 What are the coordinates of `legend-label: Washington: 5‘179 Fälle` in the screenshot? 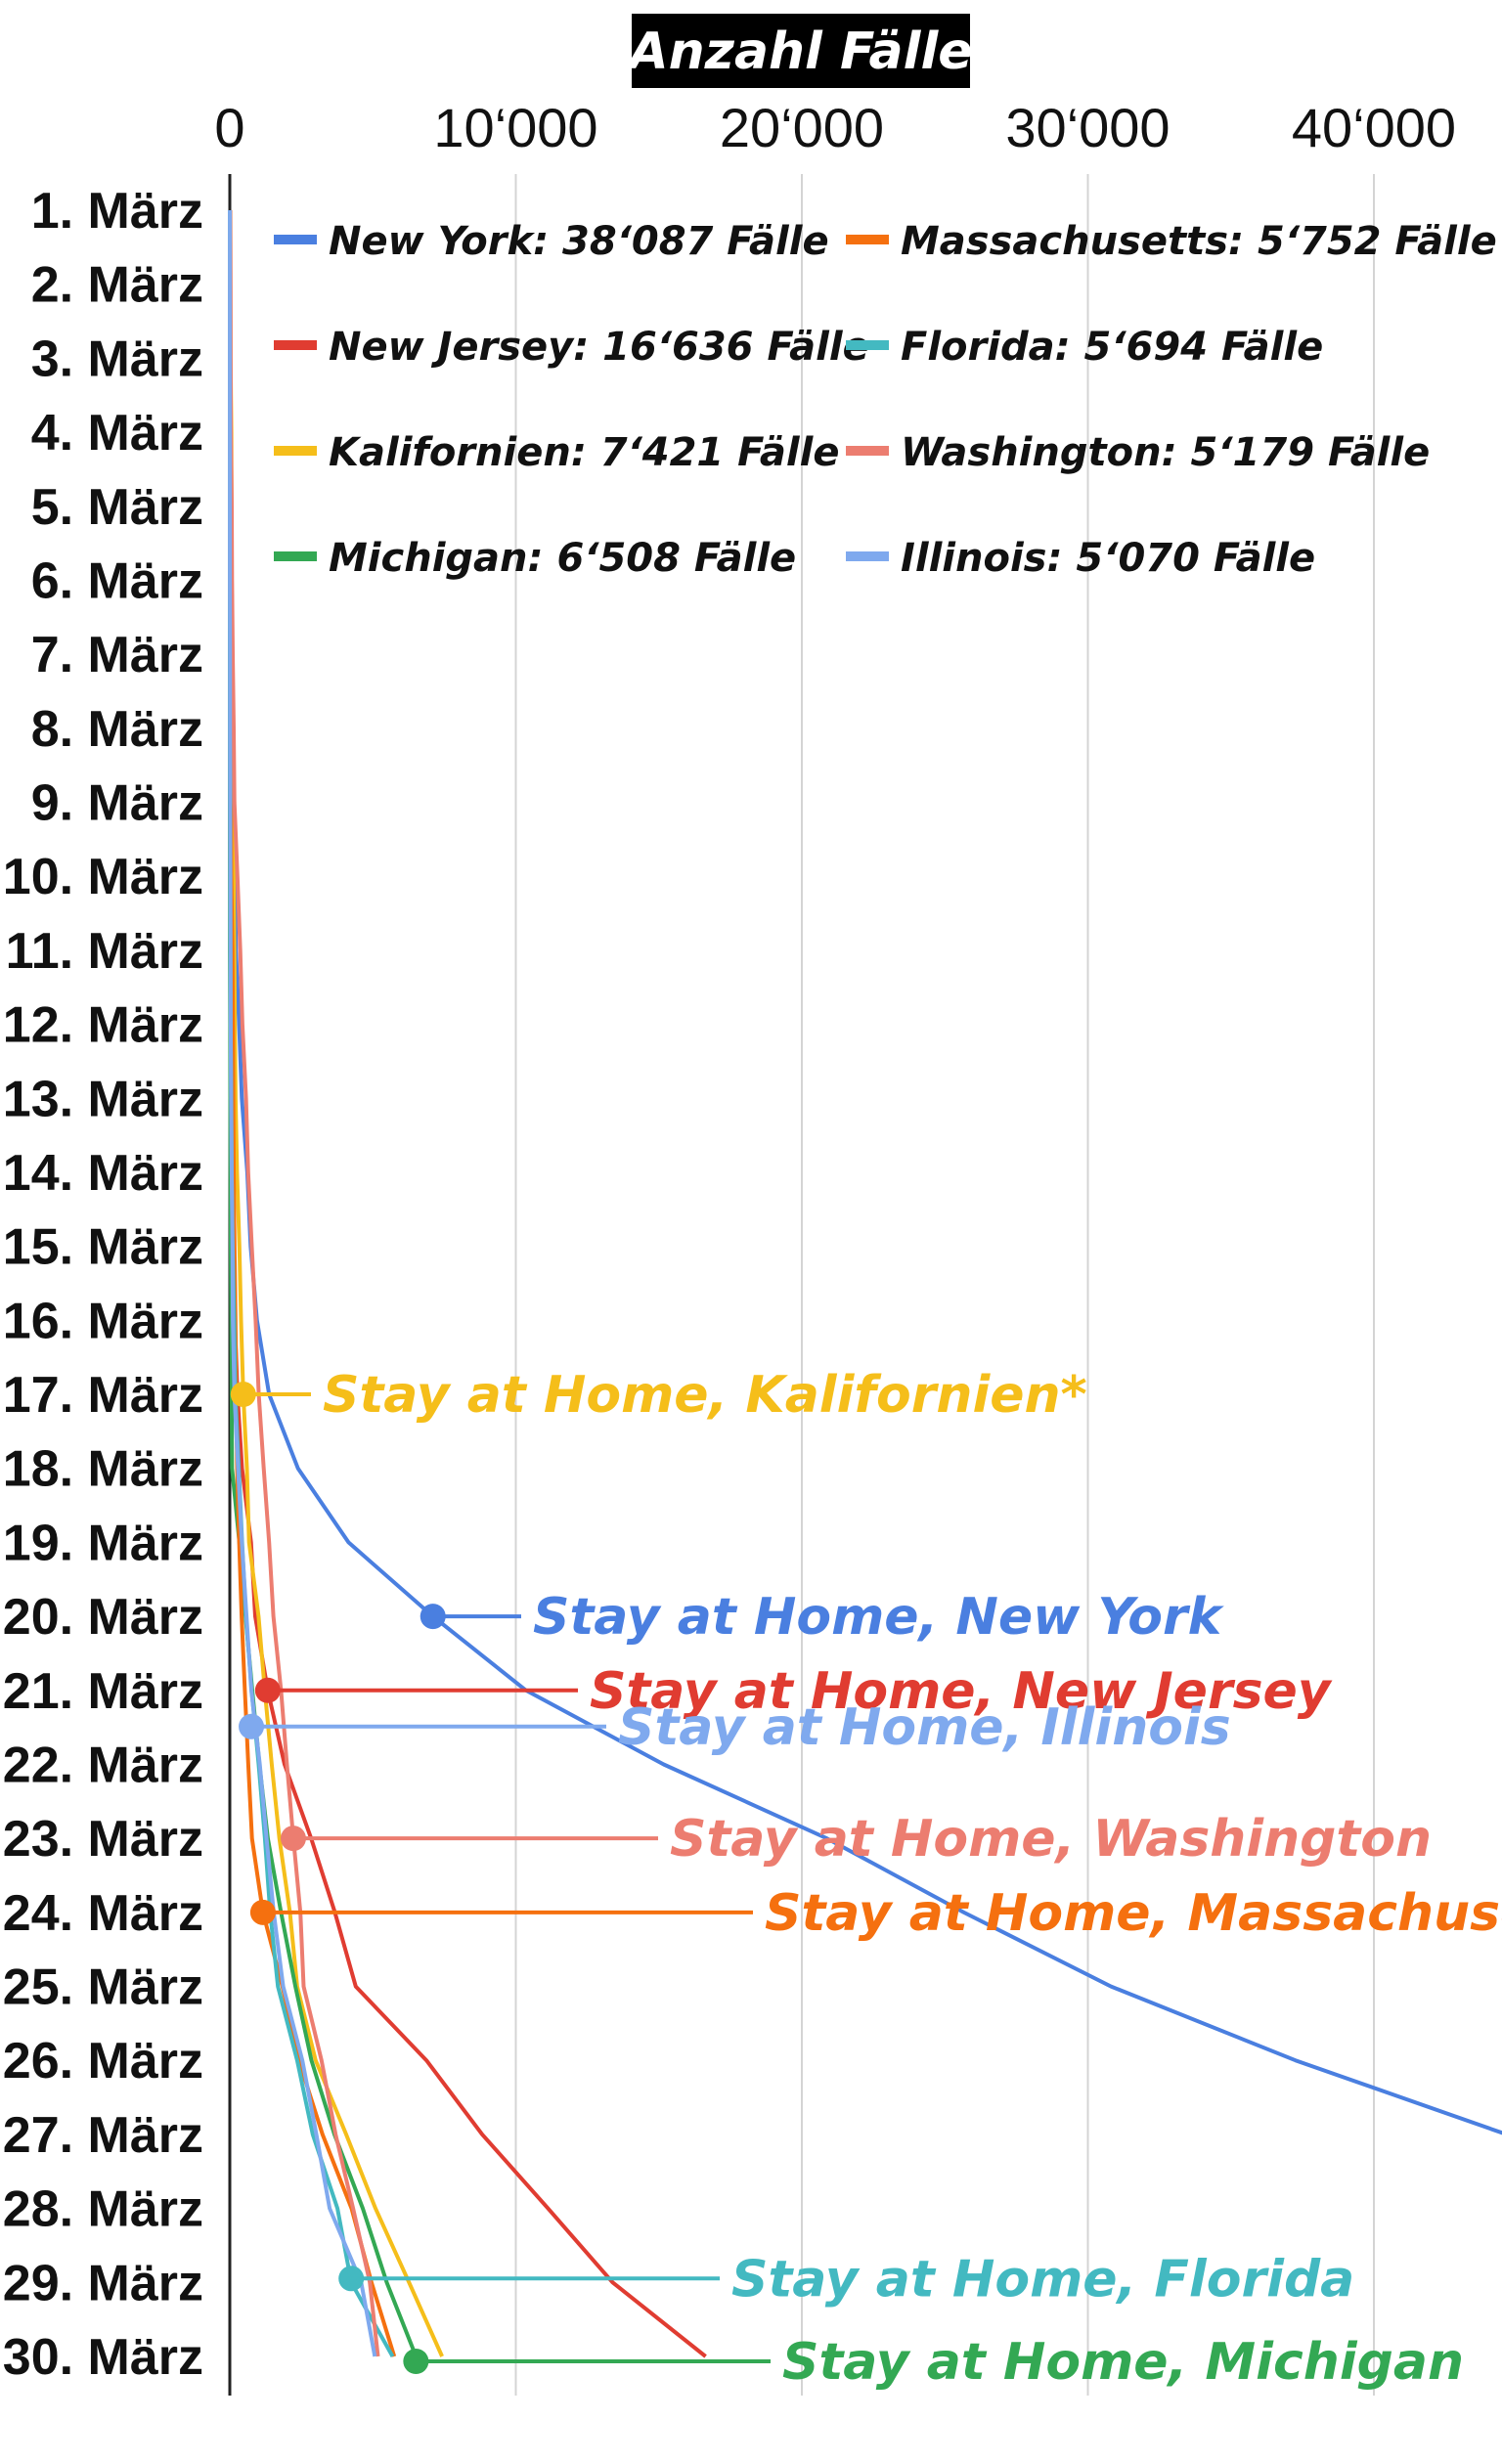 It's located at (1165, 452).